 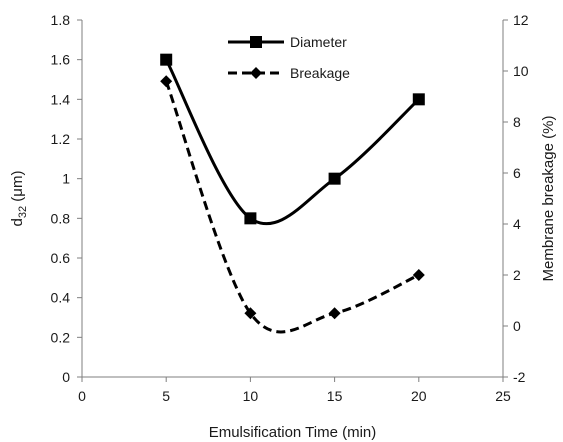 What do you see at coordinates (61, 298) in the screenshot?
I see `y-tick-label: 0.4` at bounding box center [61, 298].